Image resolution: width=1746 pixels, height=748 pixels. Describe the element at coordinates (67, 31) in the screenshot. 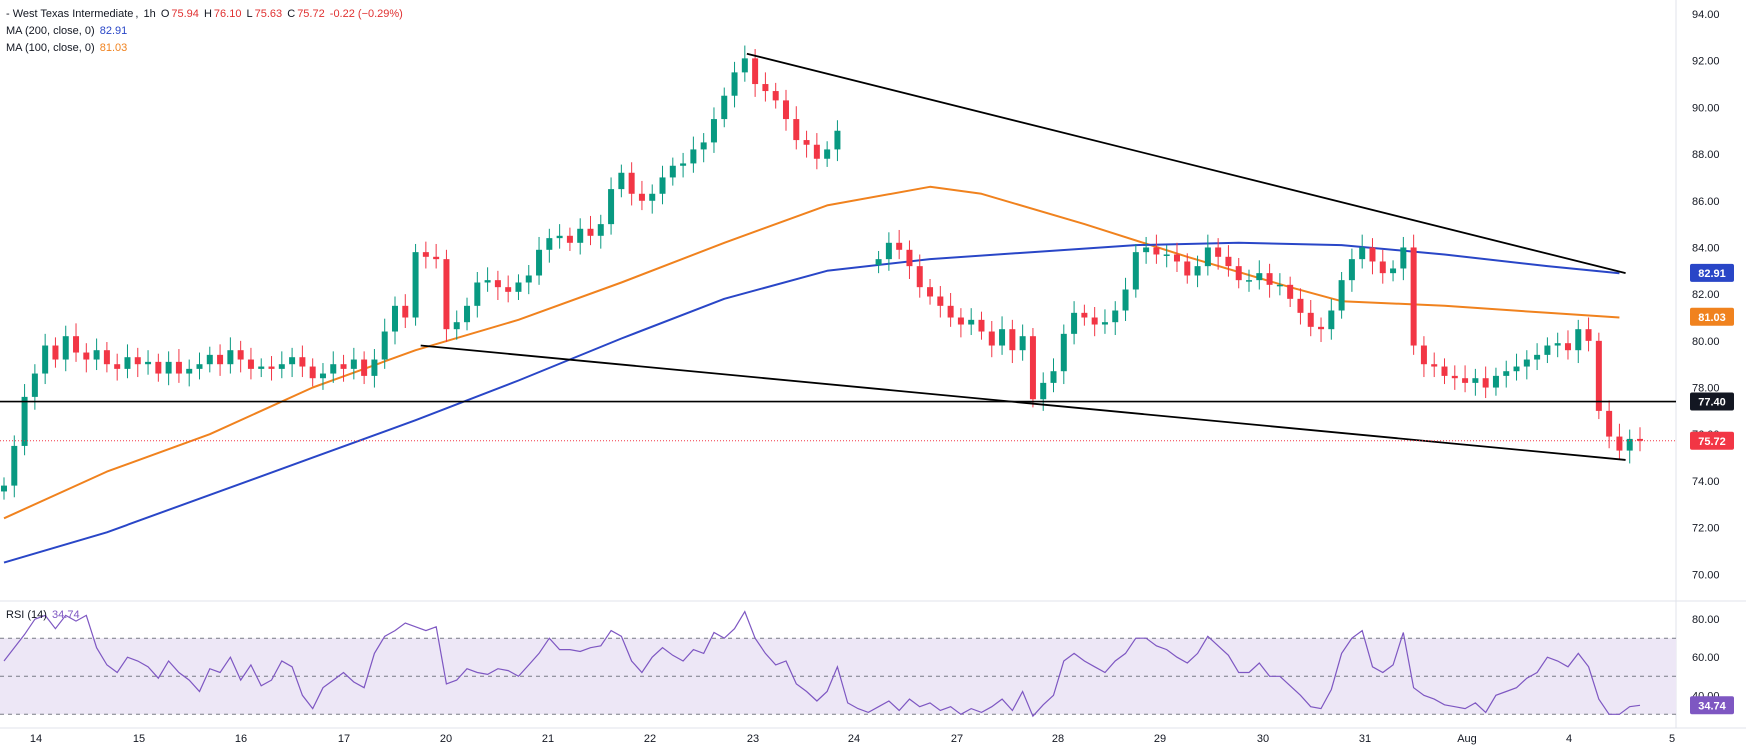

I see `ma200-legend: MA (200, close, 0) 82.91` at that location.